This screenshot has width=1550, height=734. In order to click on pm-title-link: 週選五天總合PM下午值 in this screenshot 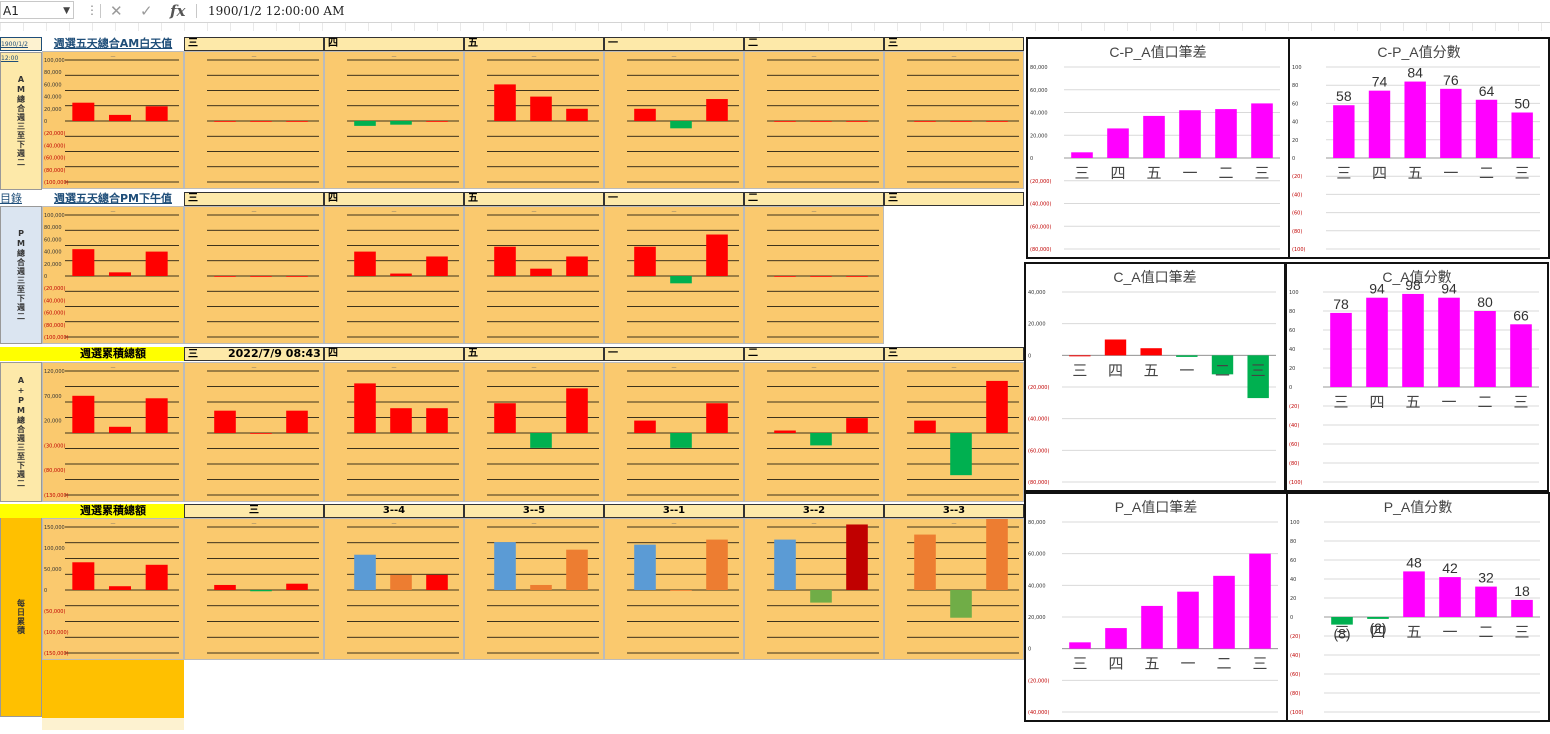, I will do `click(112, 198)`.